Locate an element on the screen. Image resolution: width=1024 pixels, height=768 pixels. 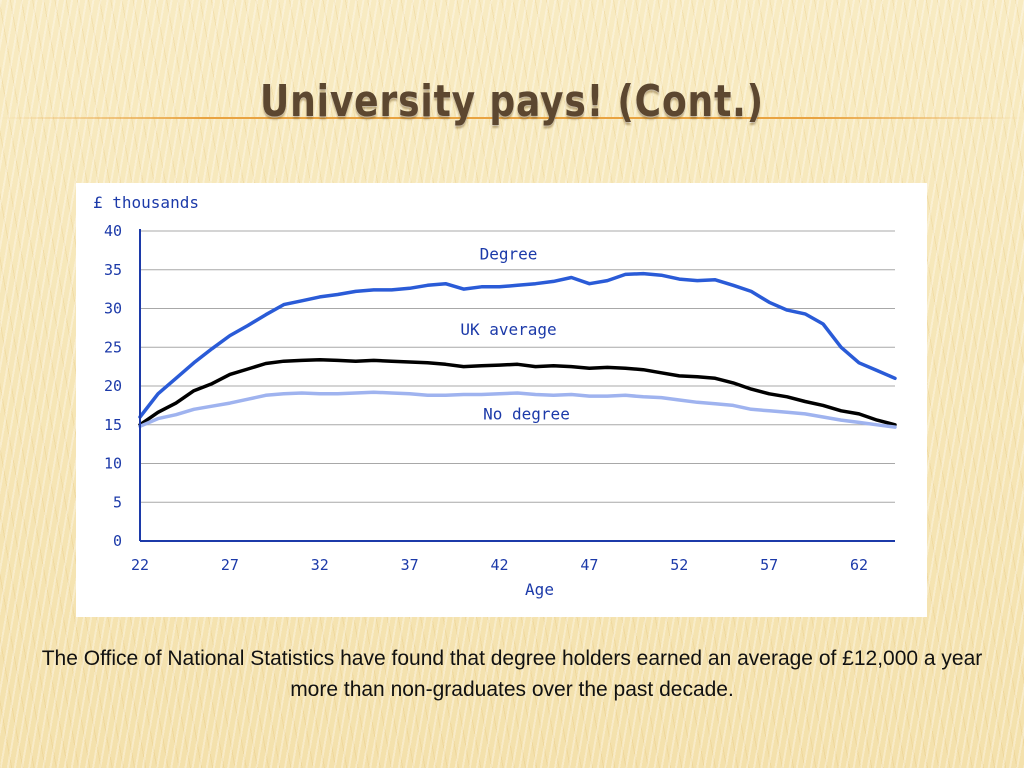
series-annotation: Degree is located at coordinates (509, 253).